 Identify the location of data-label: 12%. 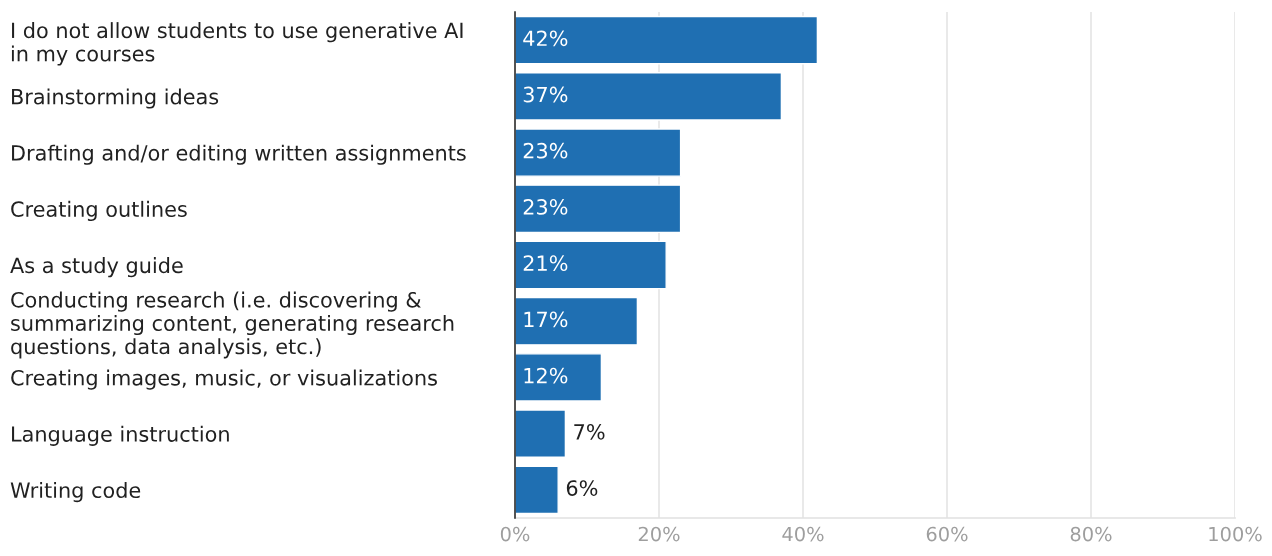
(546, 375).